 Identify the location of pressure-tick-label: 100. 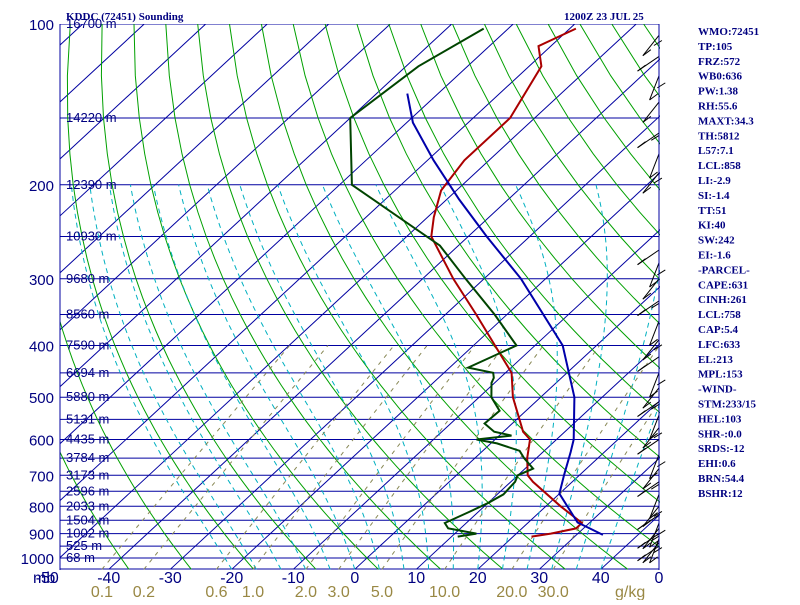
(41, 25).